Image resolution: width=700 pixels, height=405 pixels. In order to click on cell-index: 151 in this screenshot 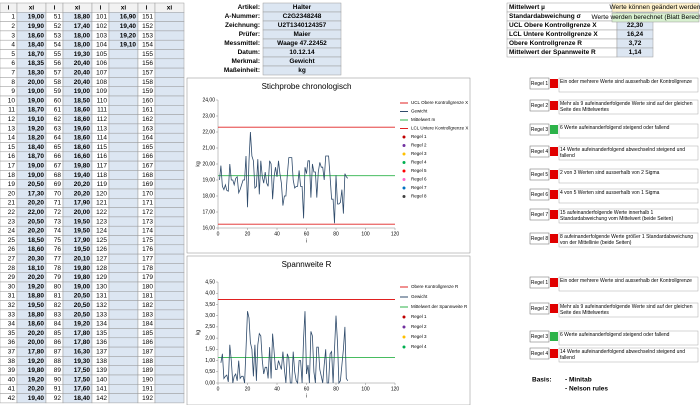, I will do `click(147, 17)`.